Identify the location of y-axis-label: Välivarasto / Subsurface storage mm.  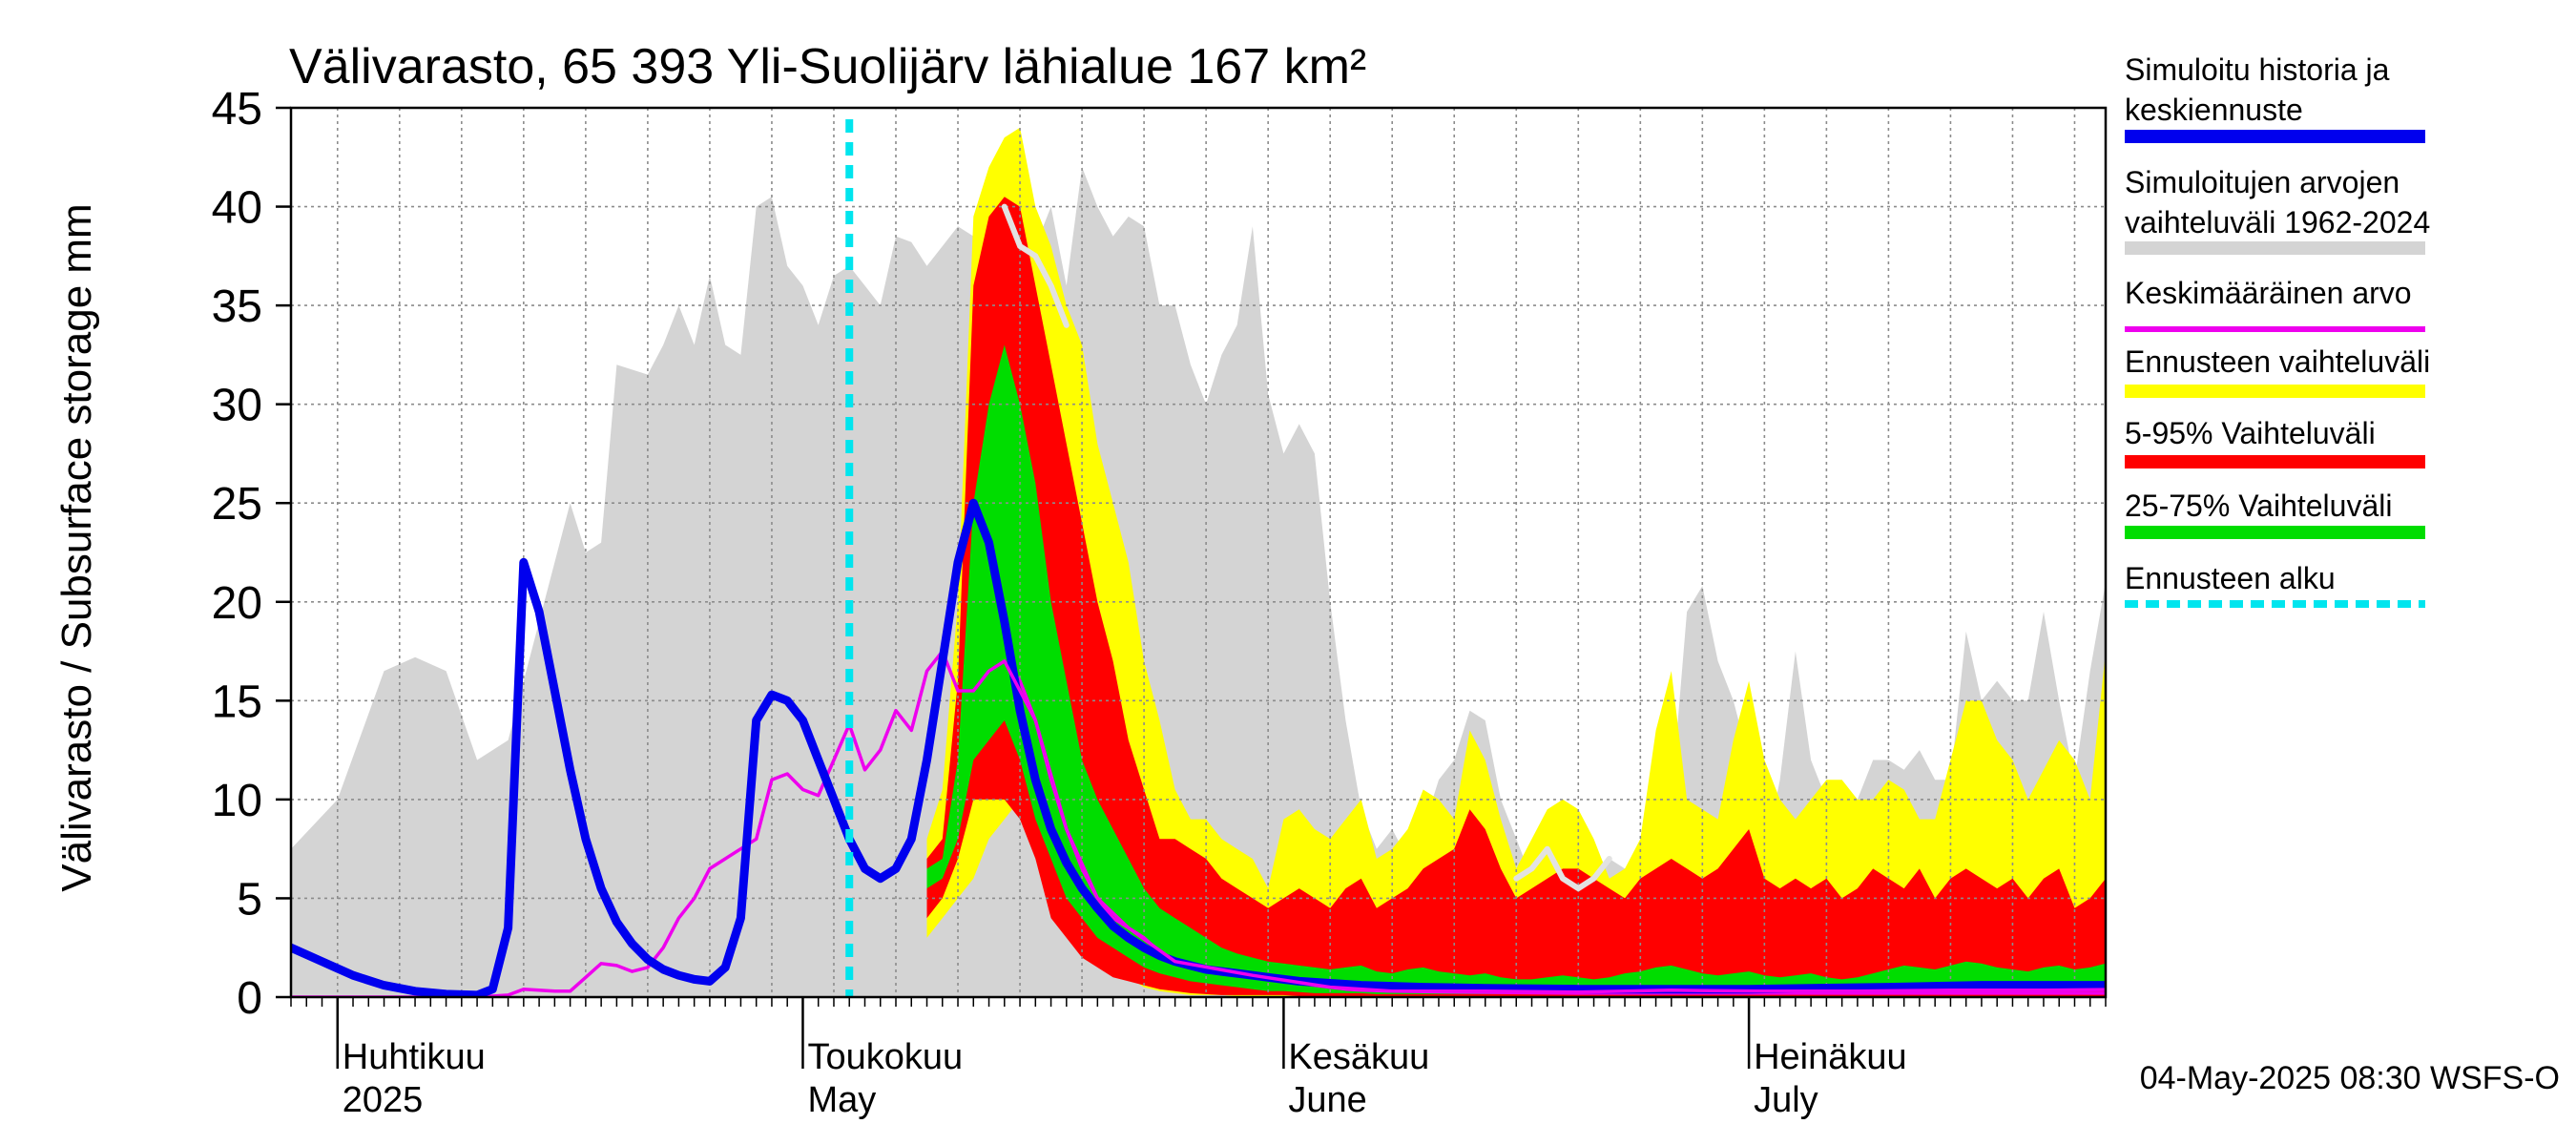
(76, 547).